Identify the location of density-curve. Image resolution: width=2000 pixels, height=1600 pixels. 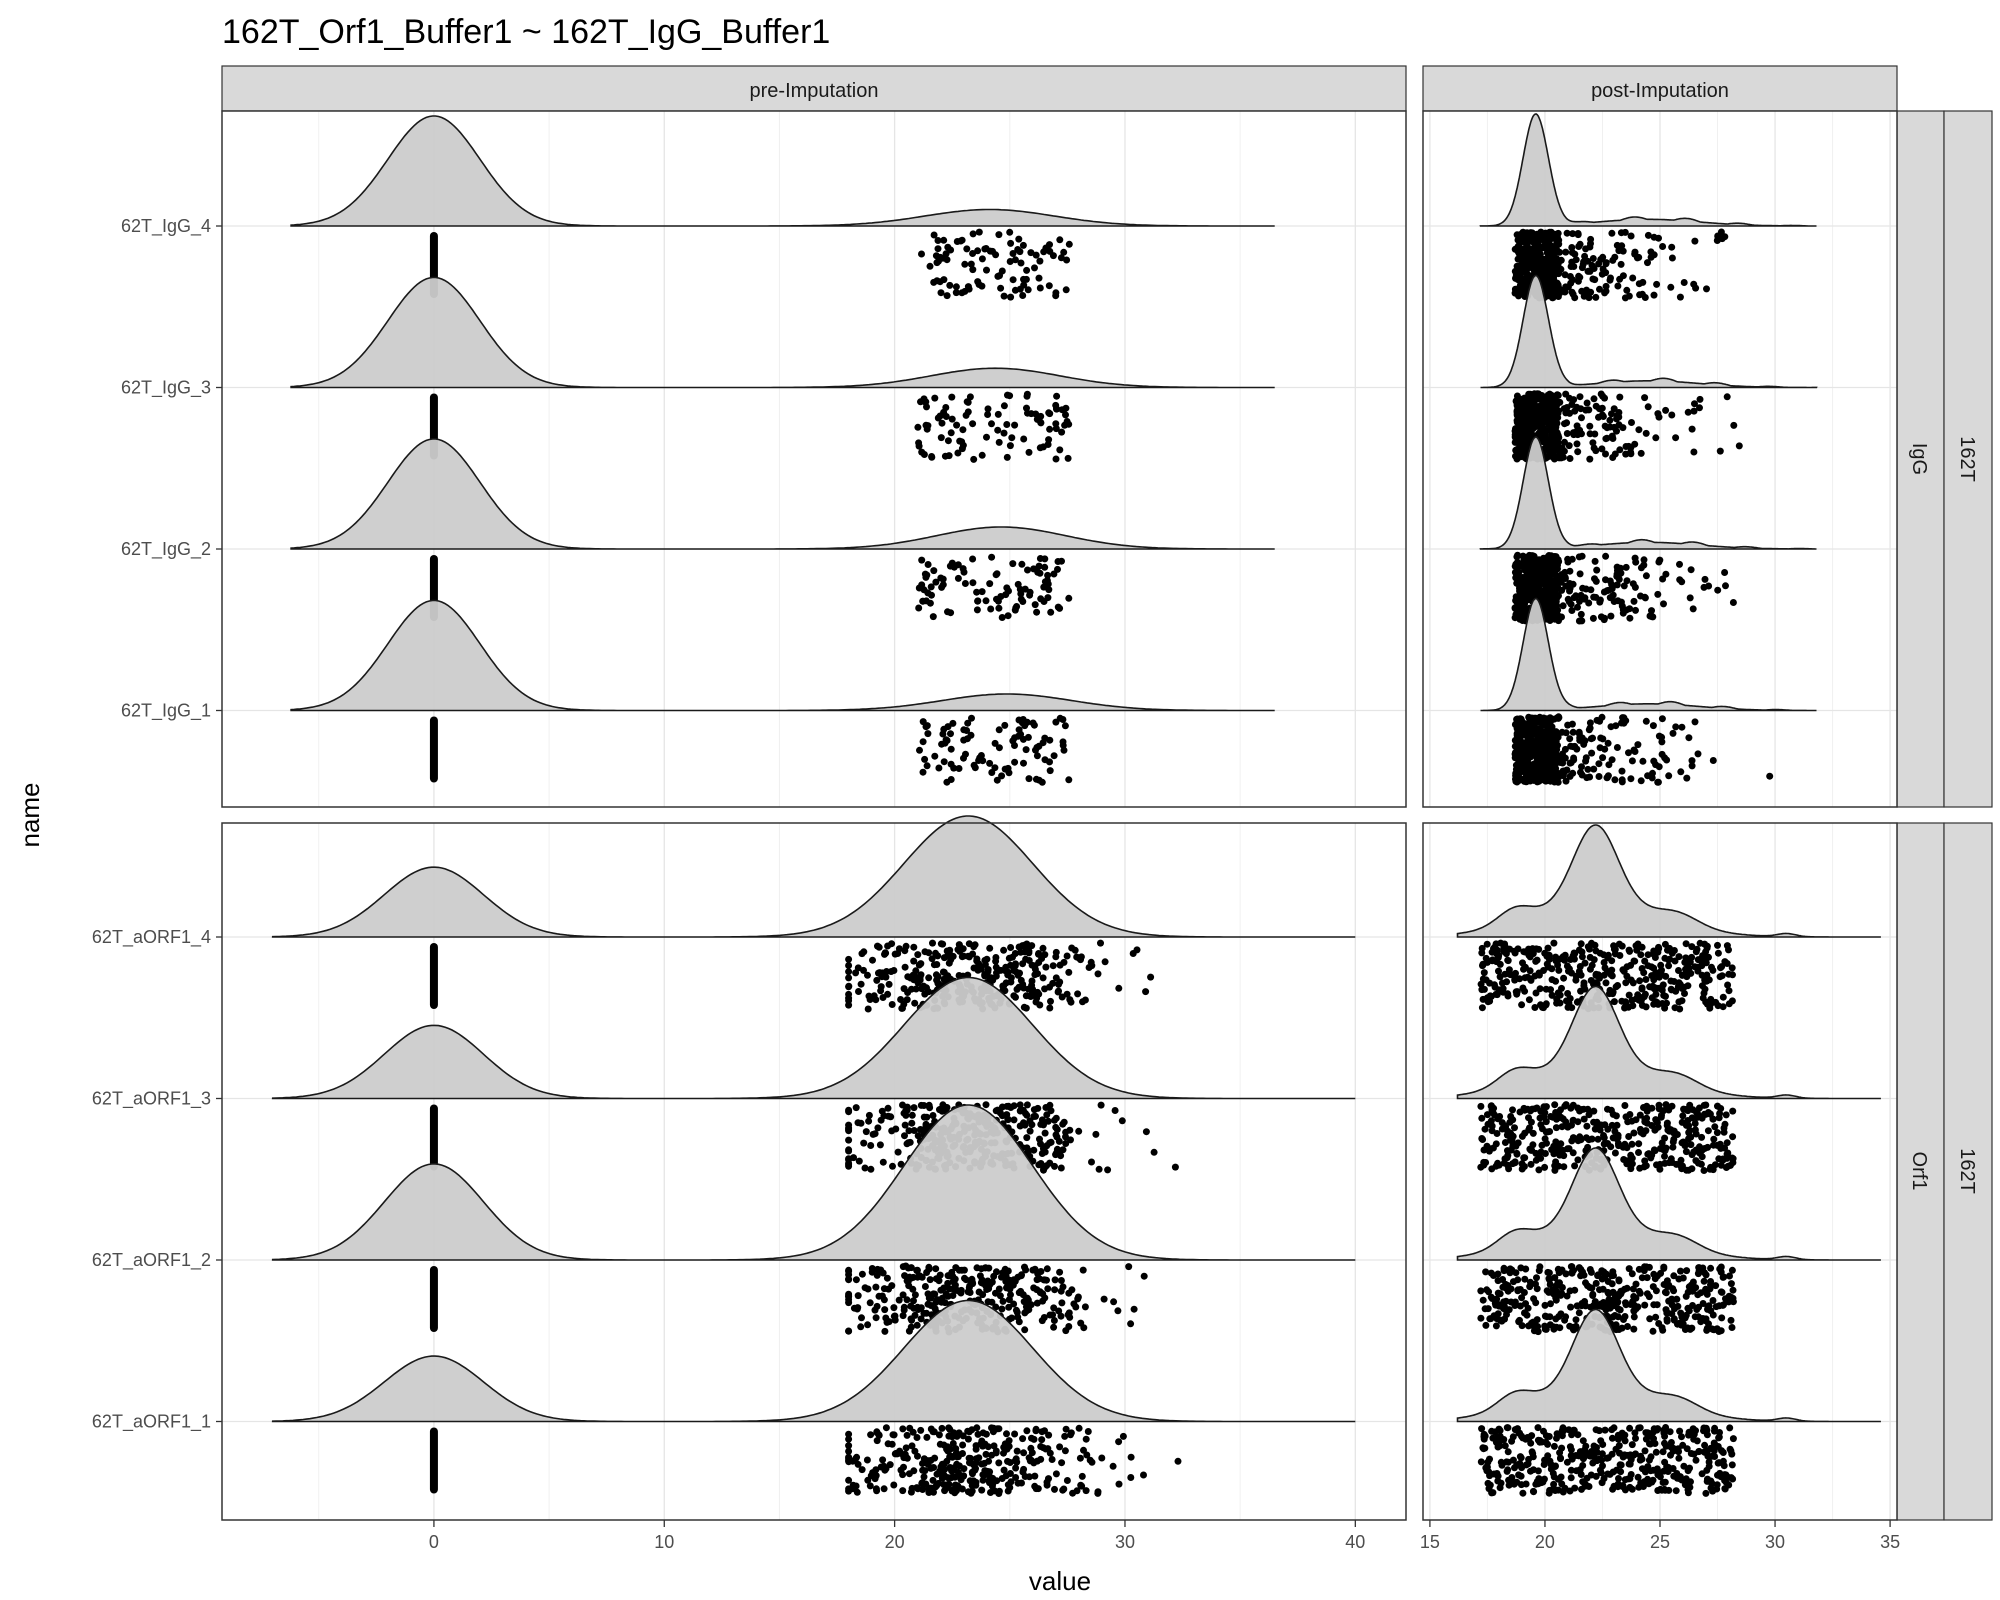
(1668, 1042).